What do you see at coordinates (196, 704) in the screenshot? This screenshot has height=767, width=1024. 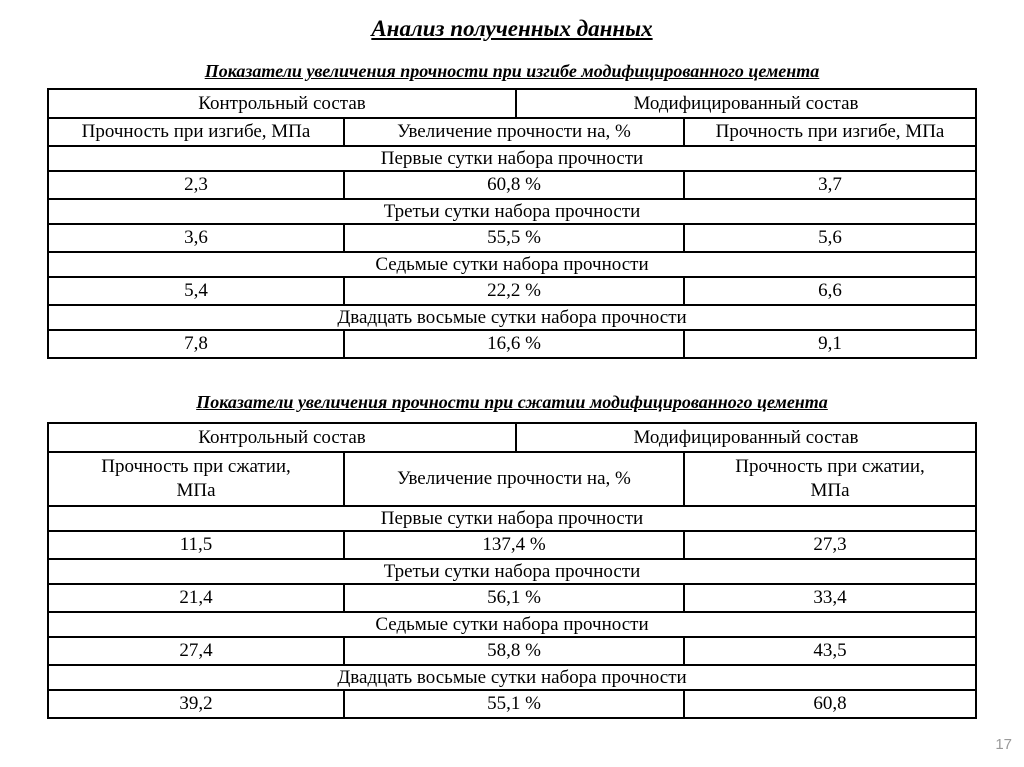 I see `value-cell: 39,2` at bounding box center [196, 704].